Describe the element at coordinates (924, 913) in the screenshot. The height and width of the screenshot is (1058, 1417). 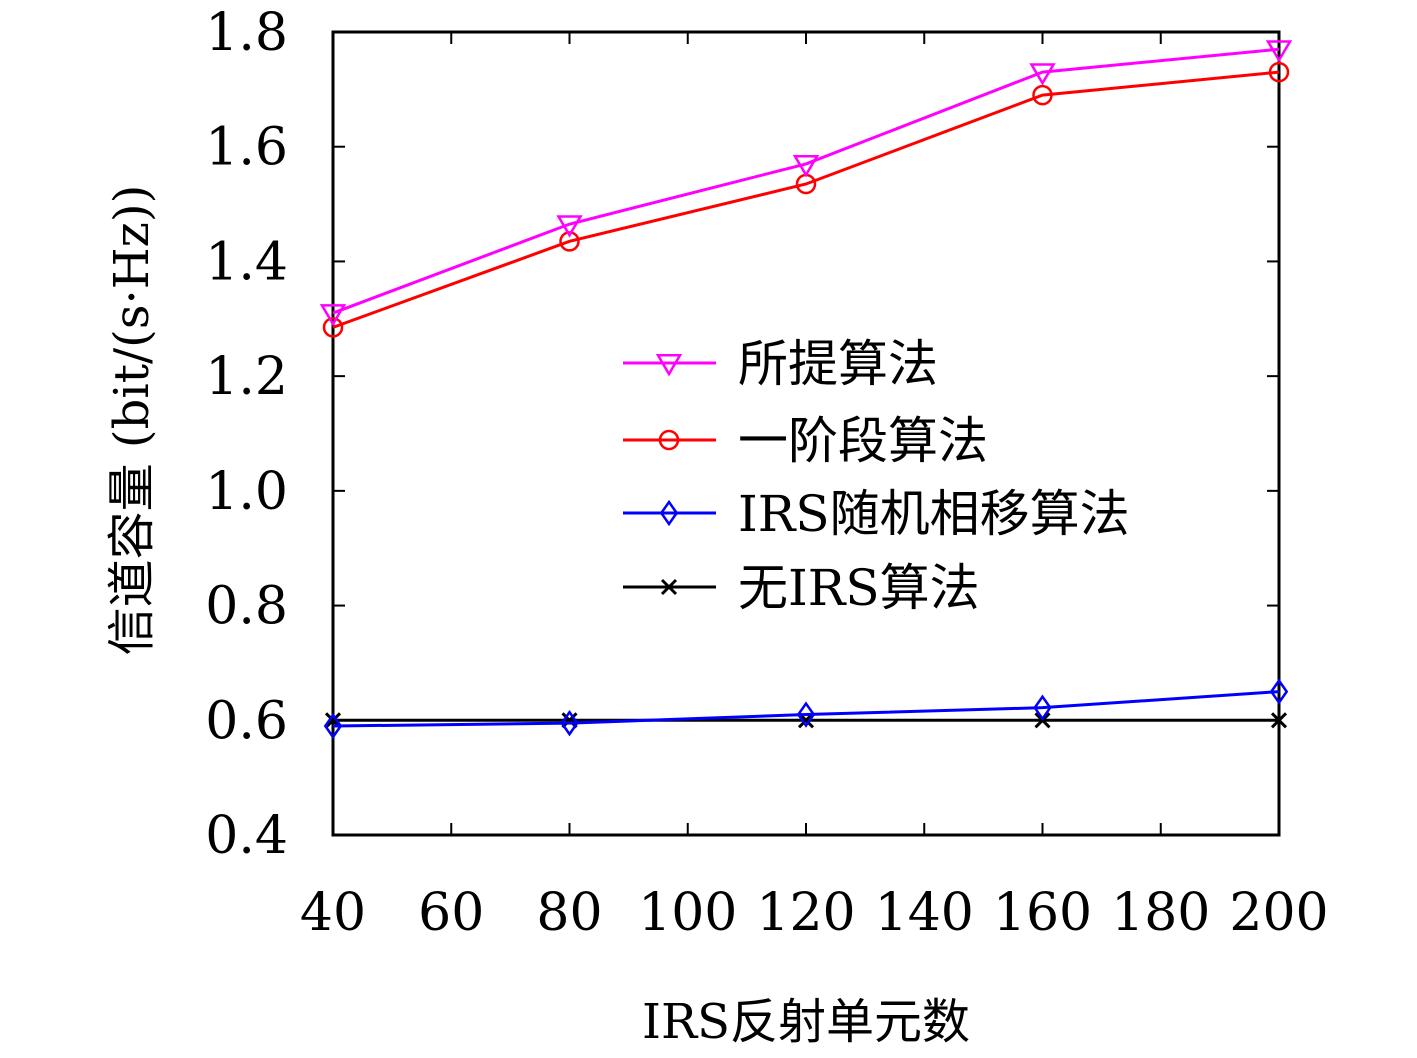
I see `x-tick-label: 140` at that location.